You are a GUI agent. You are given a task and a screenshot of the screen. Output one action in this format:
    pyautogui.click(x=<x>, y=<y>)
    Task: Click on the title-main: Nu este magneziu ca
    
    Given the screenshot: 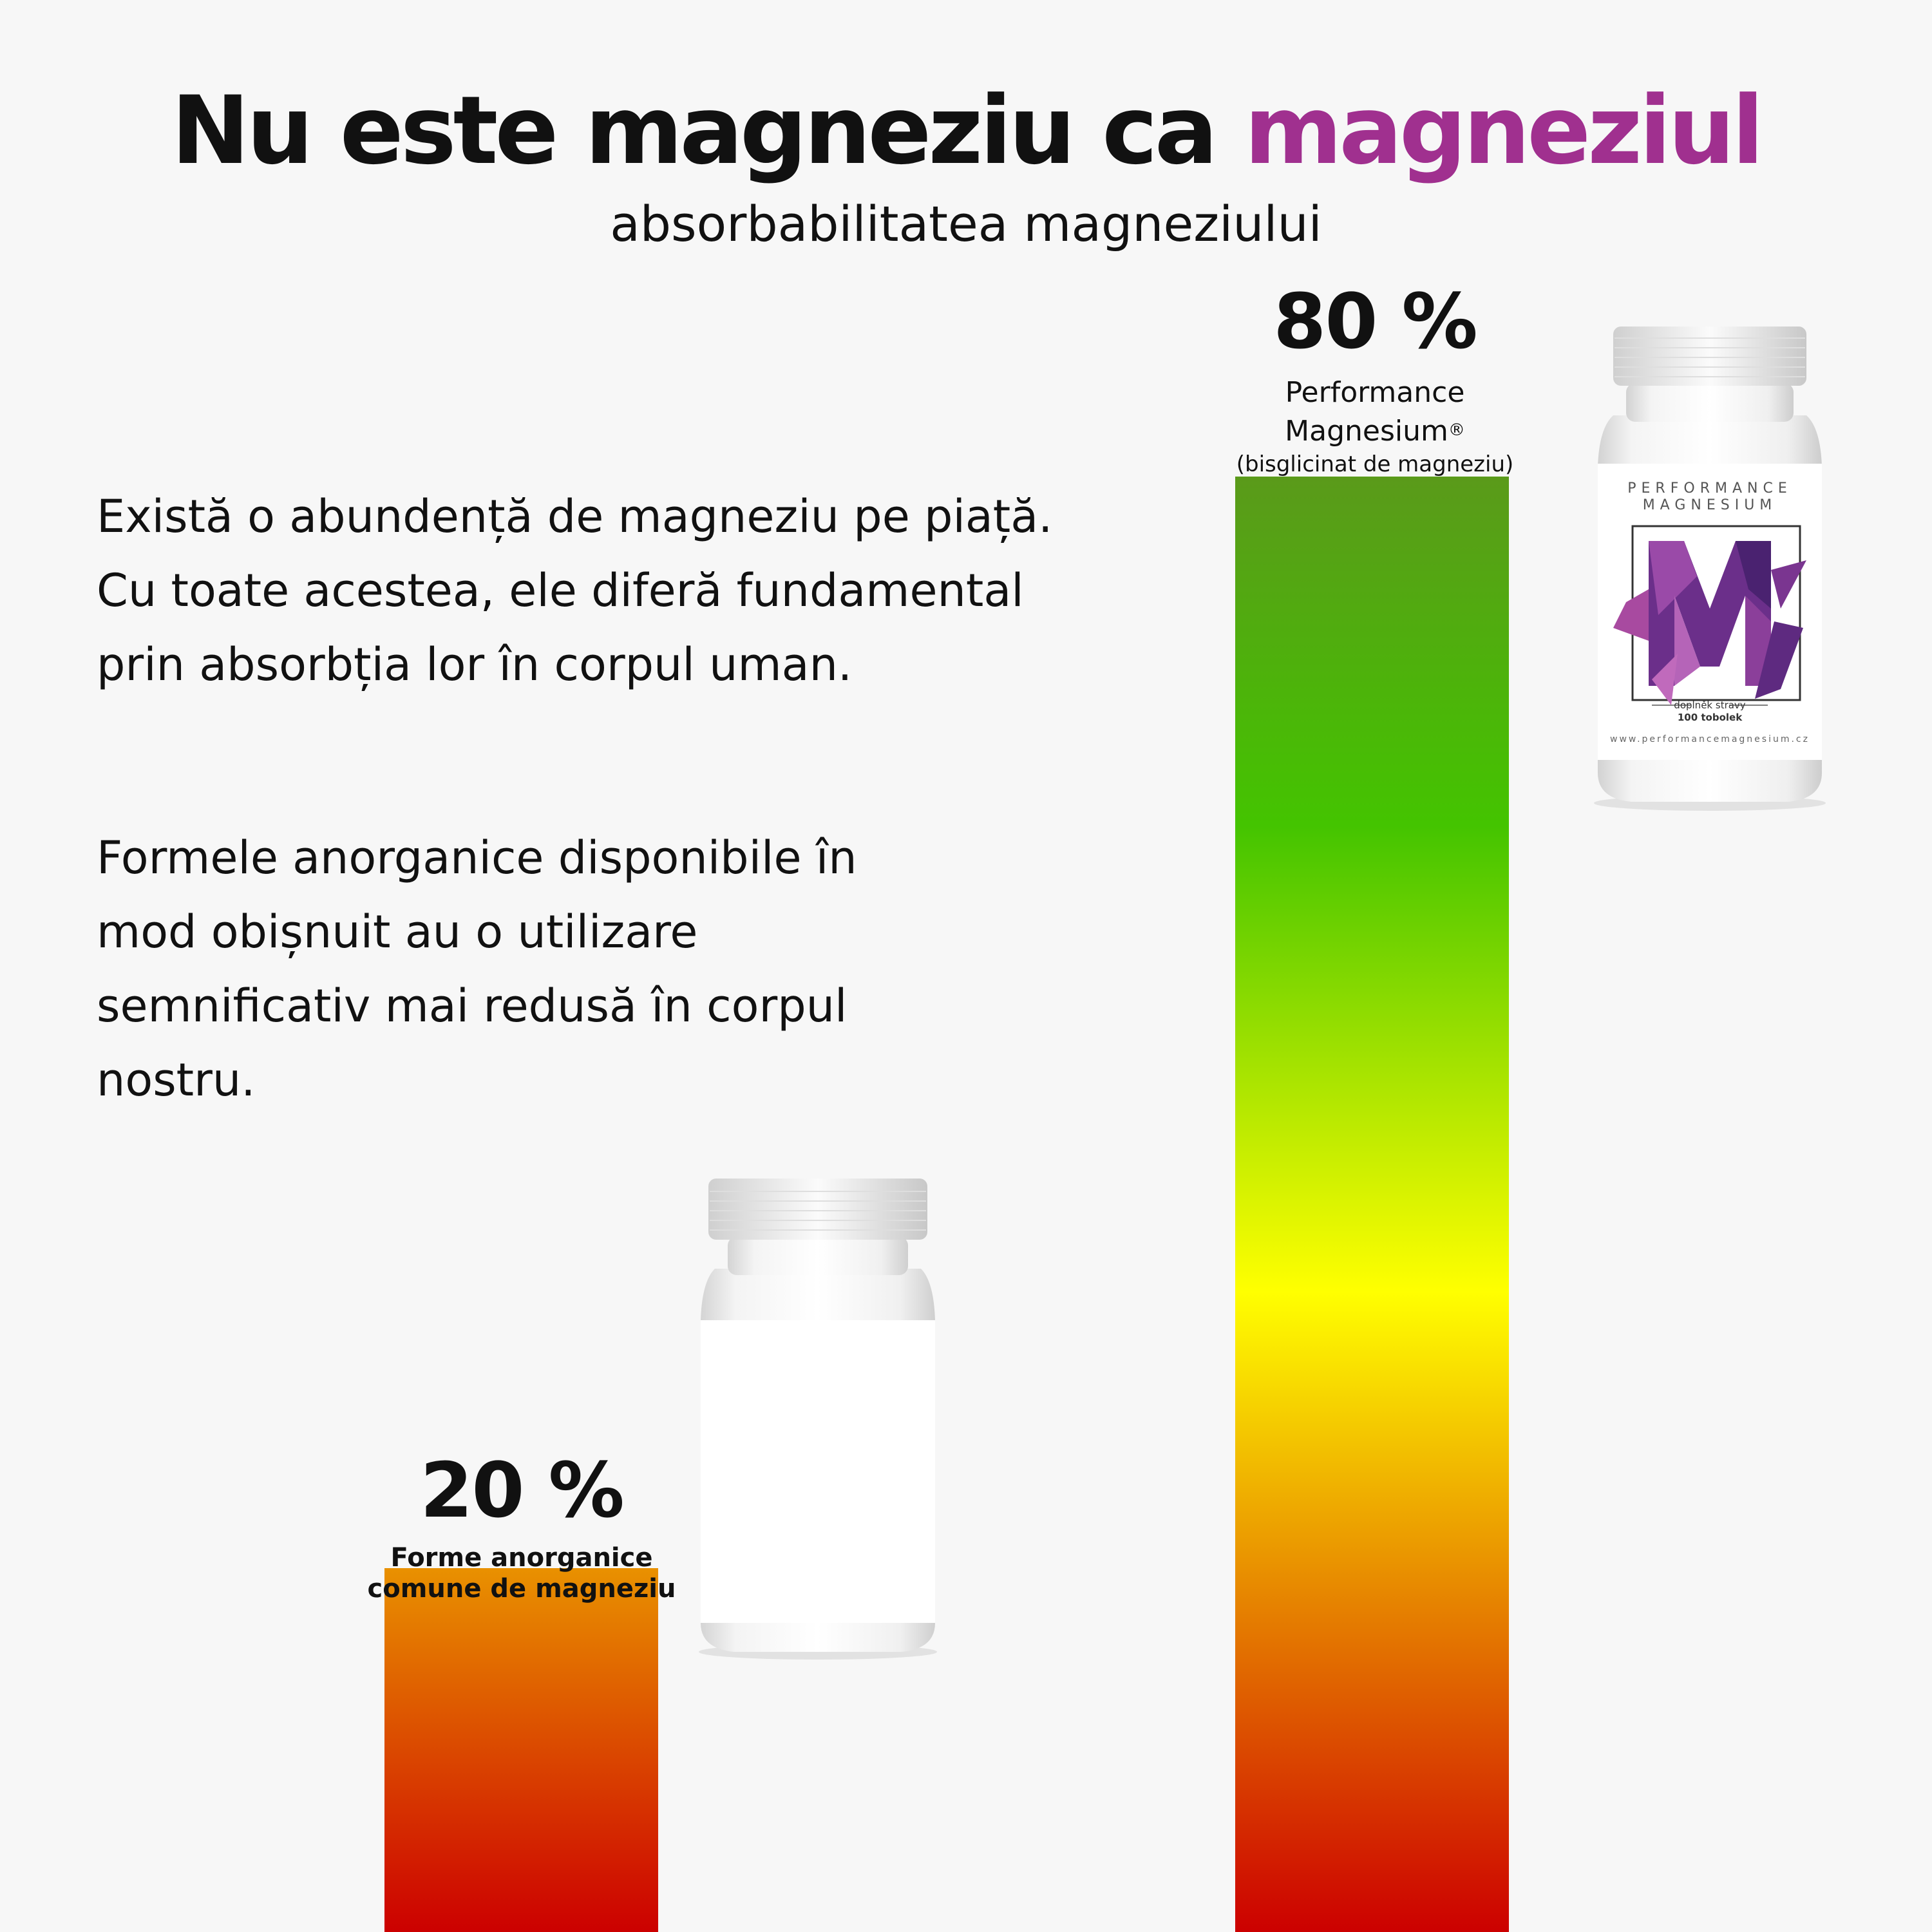 What is the action you would take?
    pyautogui.click(x=708, y=130)
    